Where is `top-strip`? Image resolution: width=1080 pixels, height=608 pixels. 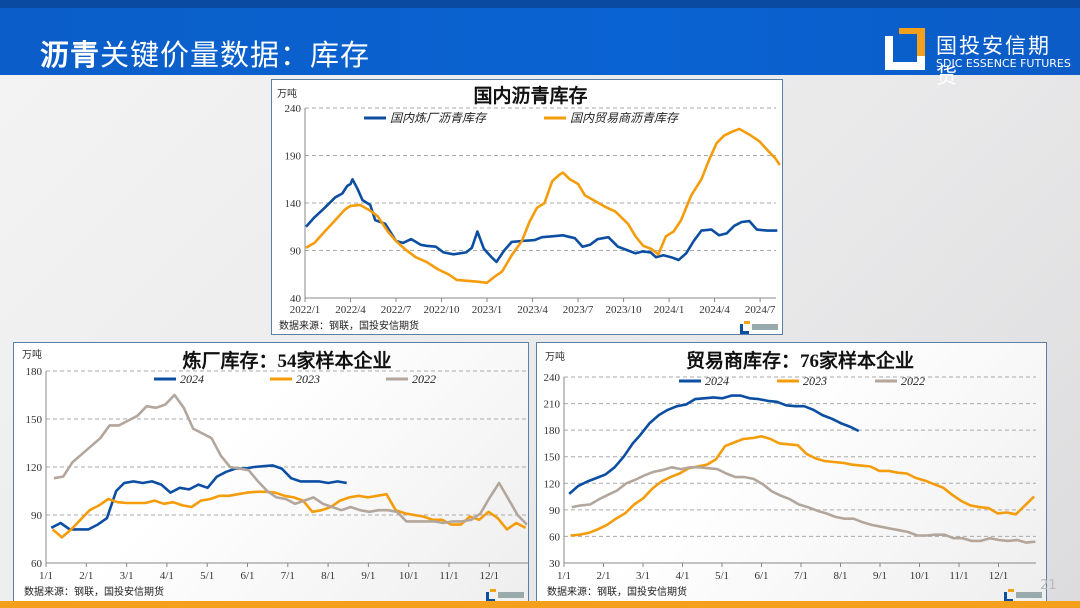
top-strip is located at coordinates (540, 4).